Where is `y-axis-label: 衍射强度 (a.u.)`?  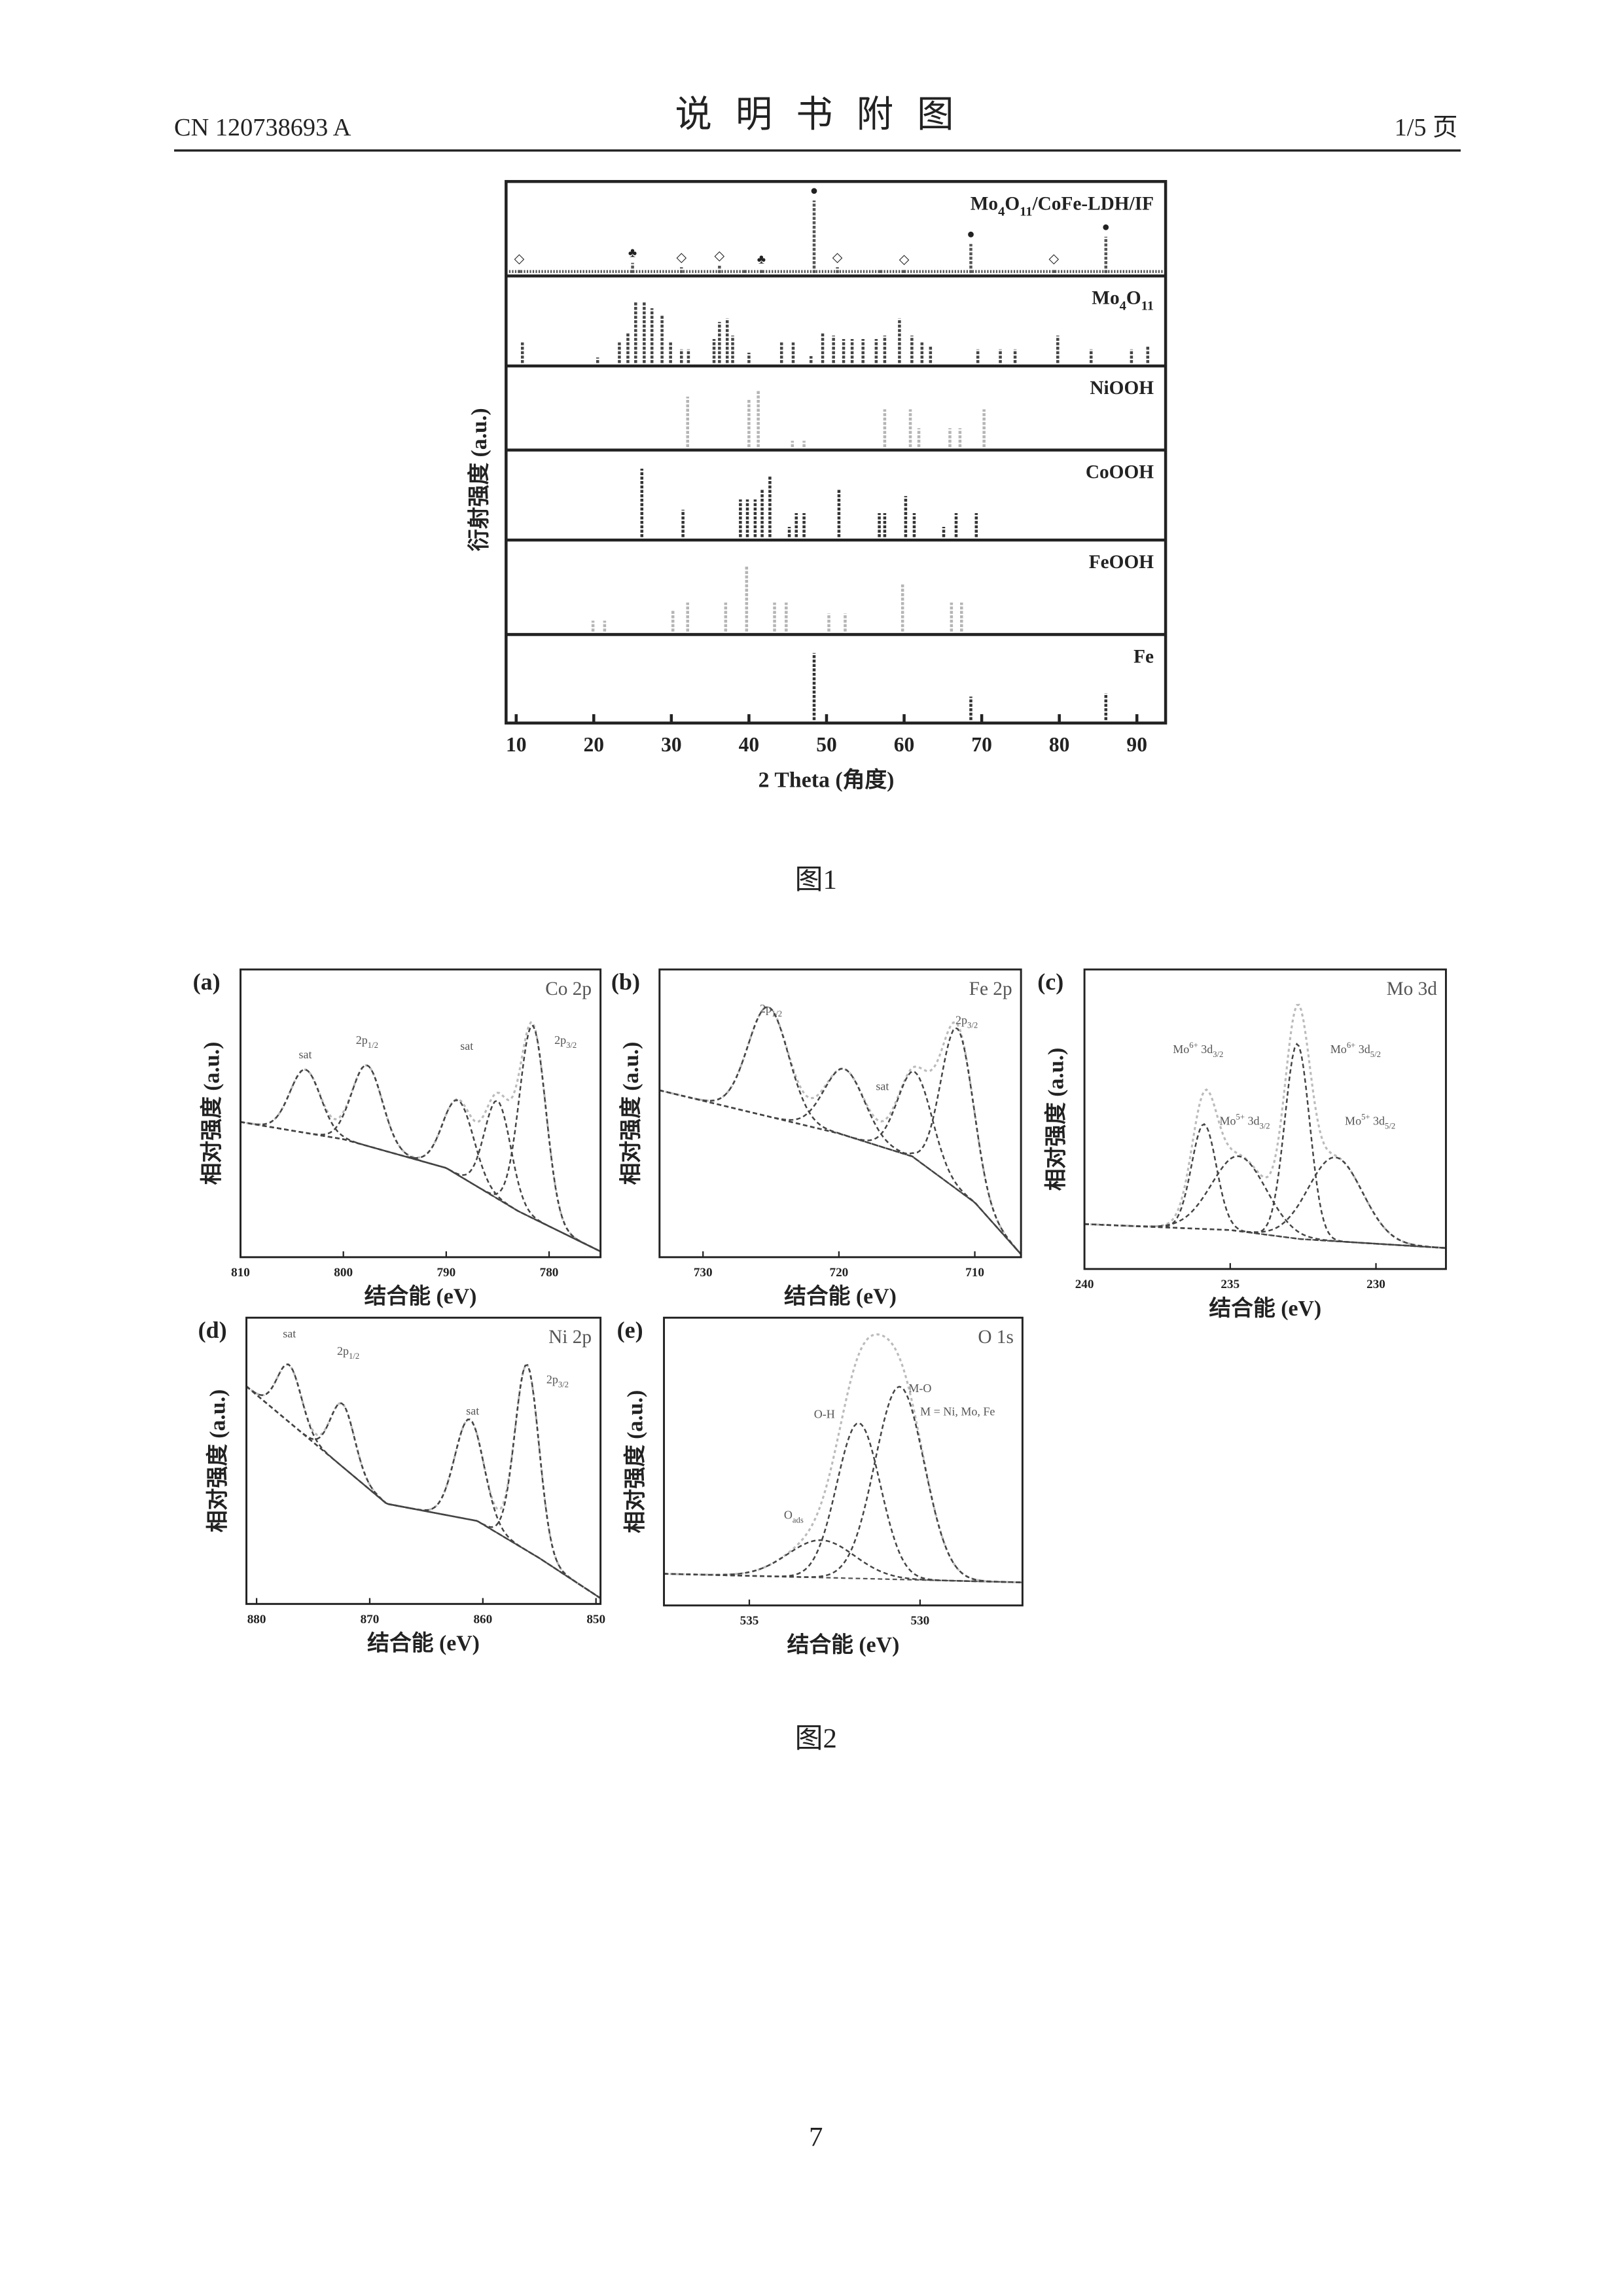 y-axis-label: 衍射强度 (a.u.) is located at coordinates (479, 479).